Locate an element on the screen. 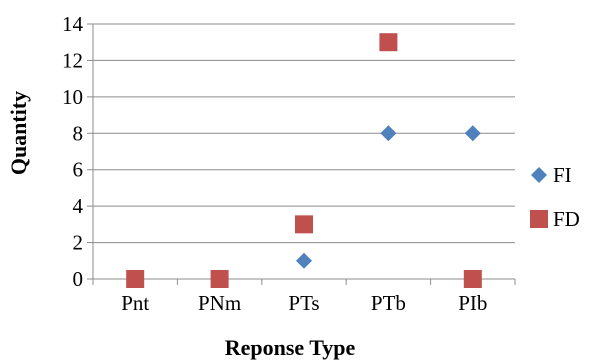 The width and height of the screenshot is (609, 361). x-axis-title: Reponse Type is located at coordinates (290, 347).